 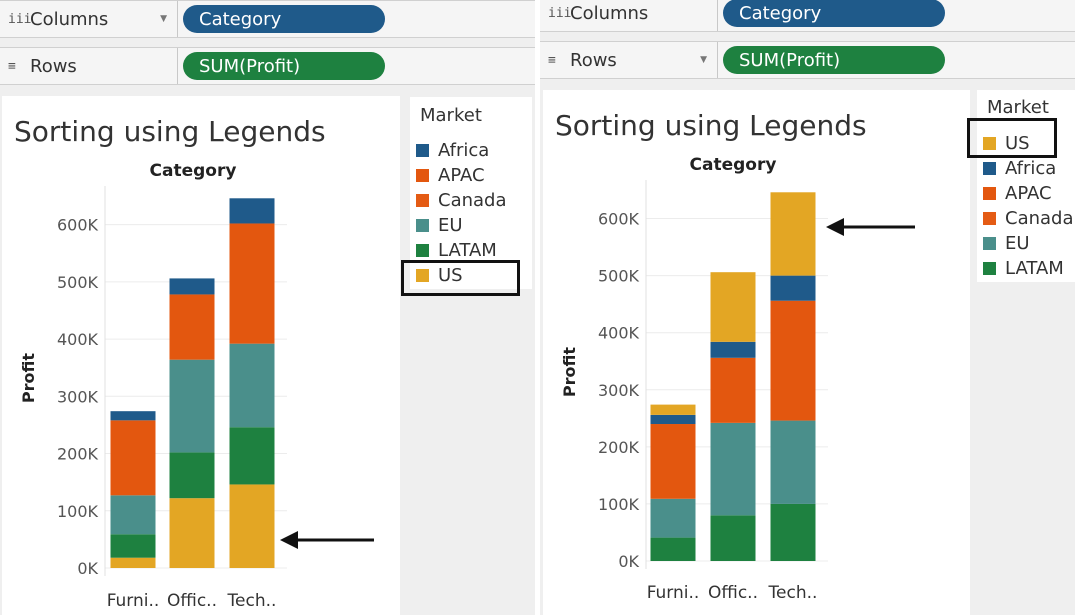 I want to click on column-header-category: Category, so click(x=733, y=165).